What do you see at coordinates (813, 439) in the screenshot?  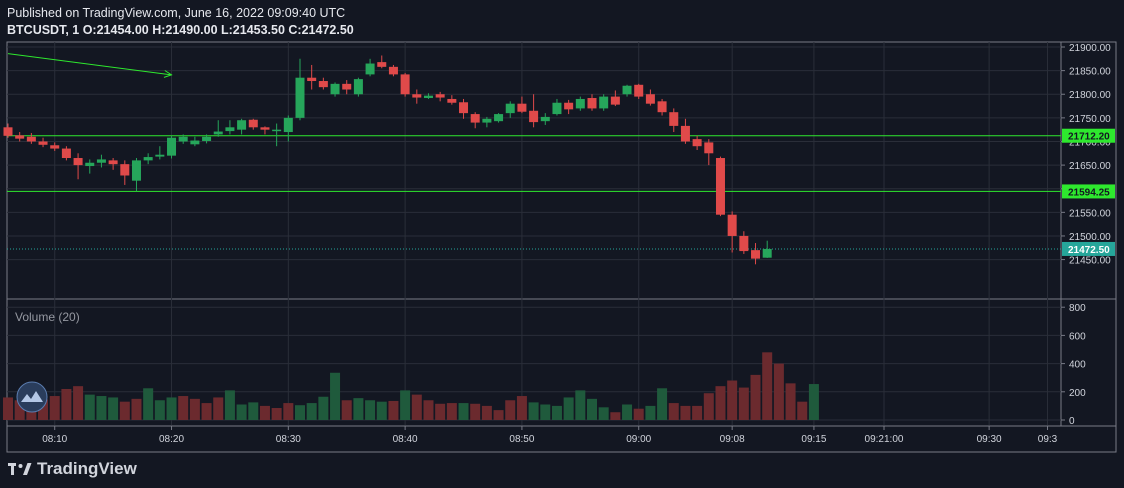 I see `time-axis-label: 09:15` at bounding box center [813, 439].